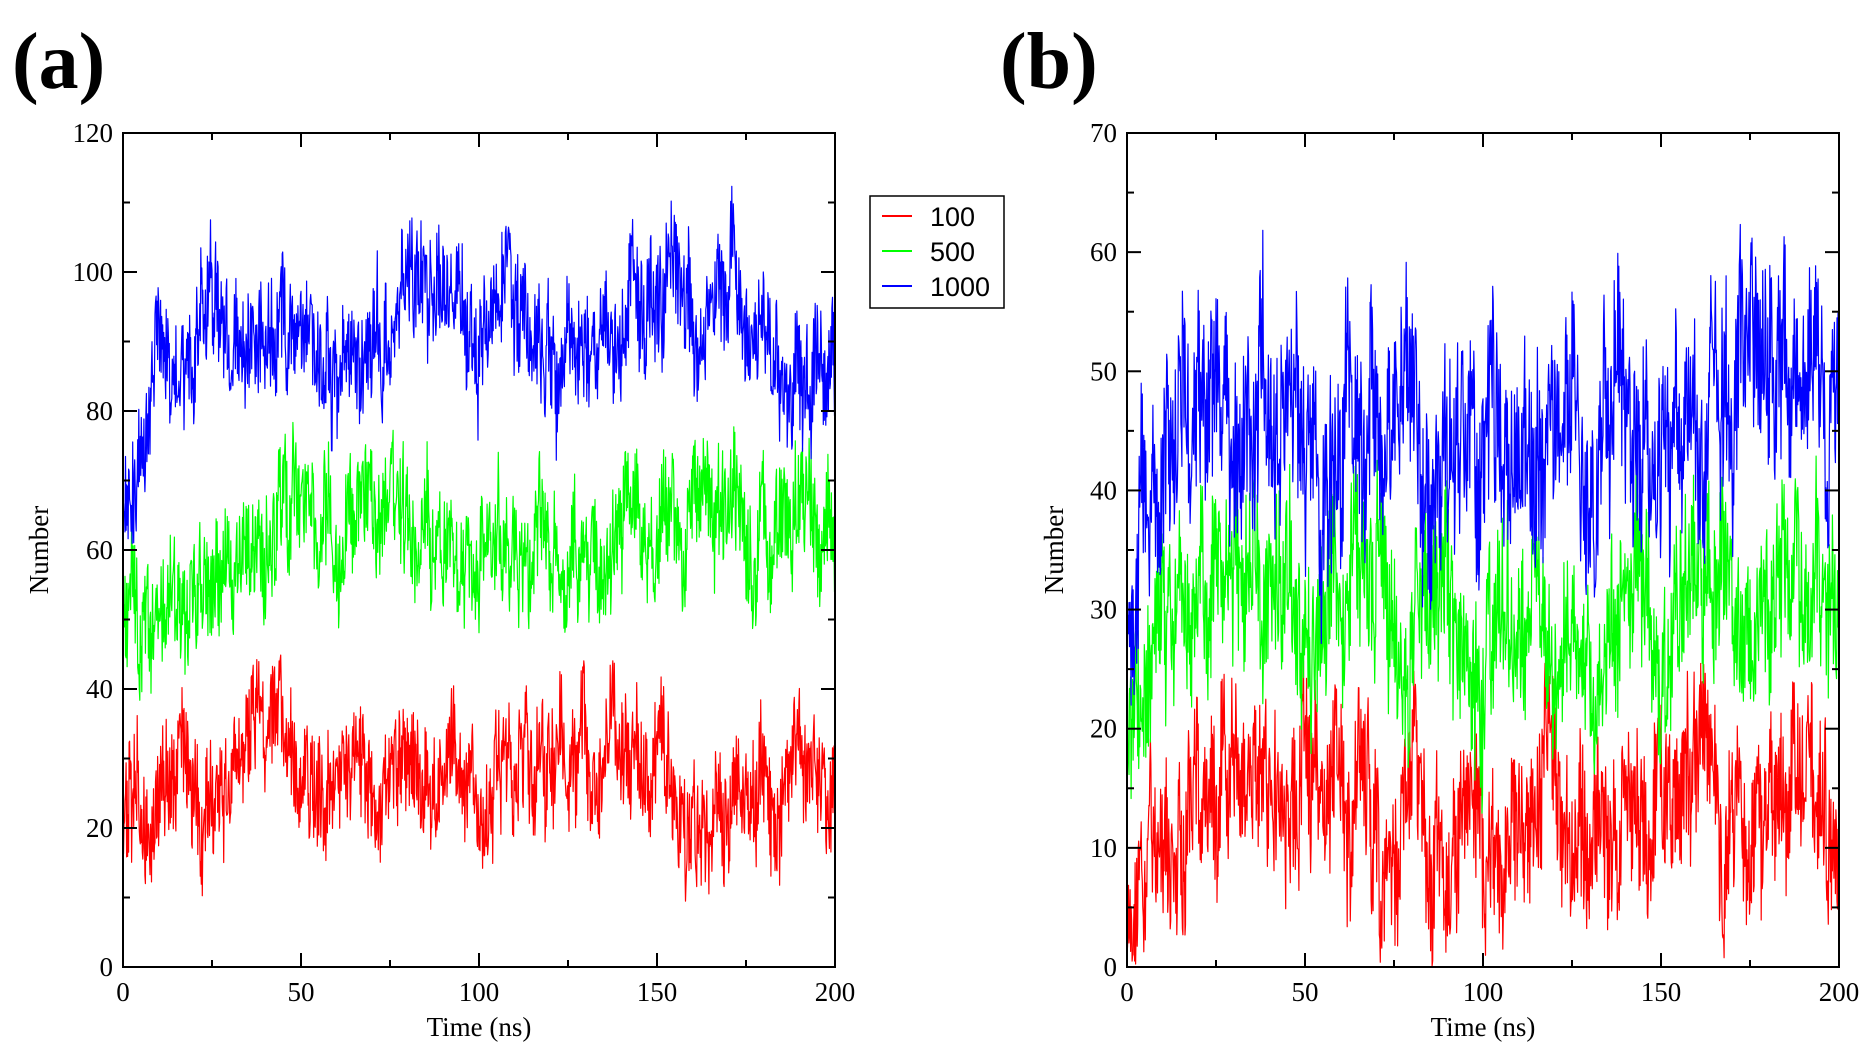 This screenshot has height=1052, width=1875. What do you see at coordinates (1103, 490) in the screenshot?
I see `panel-b-y-tick-label-40: 40` at bounding box center [1103, 490].